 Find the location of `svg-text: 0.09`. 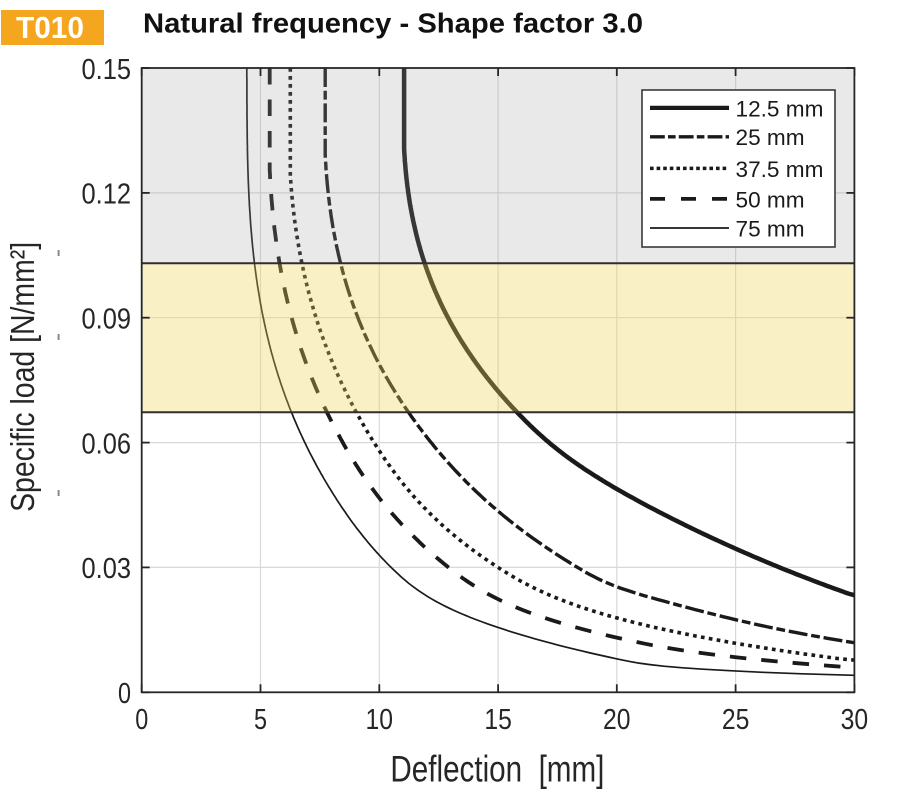

svg-text: 0.09 is located at coordinates (107, 320).